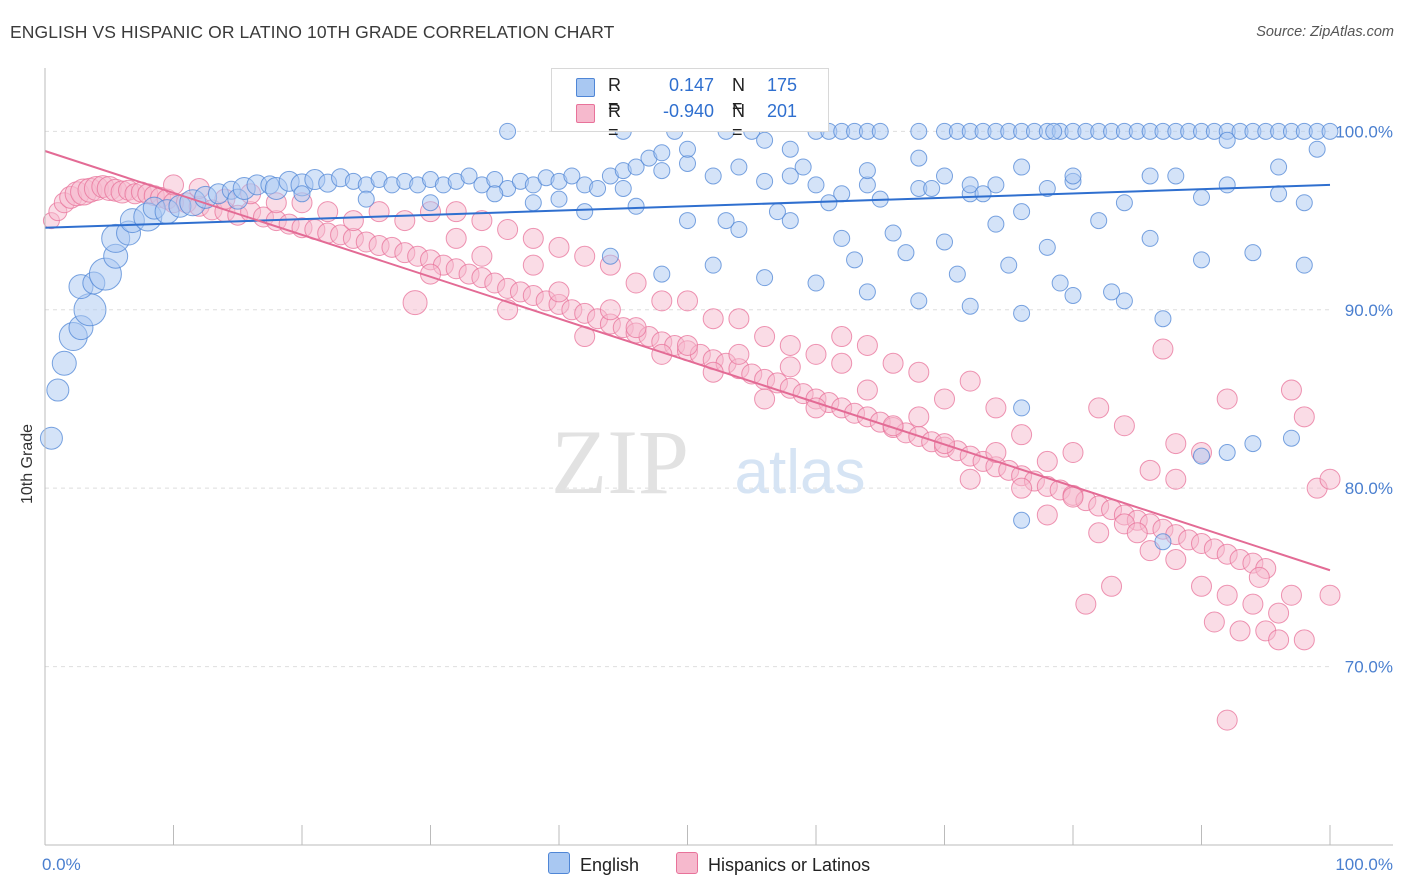  What do you see at coordinates (610, 865) in the screenshot?
I see `series-label-english: English` at bounding box center [610, 865].